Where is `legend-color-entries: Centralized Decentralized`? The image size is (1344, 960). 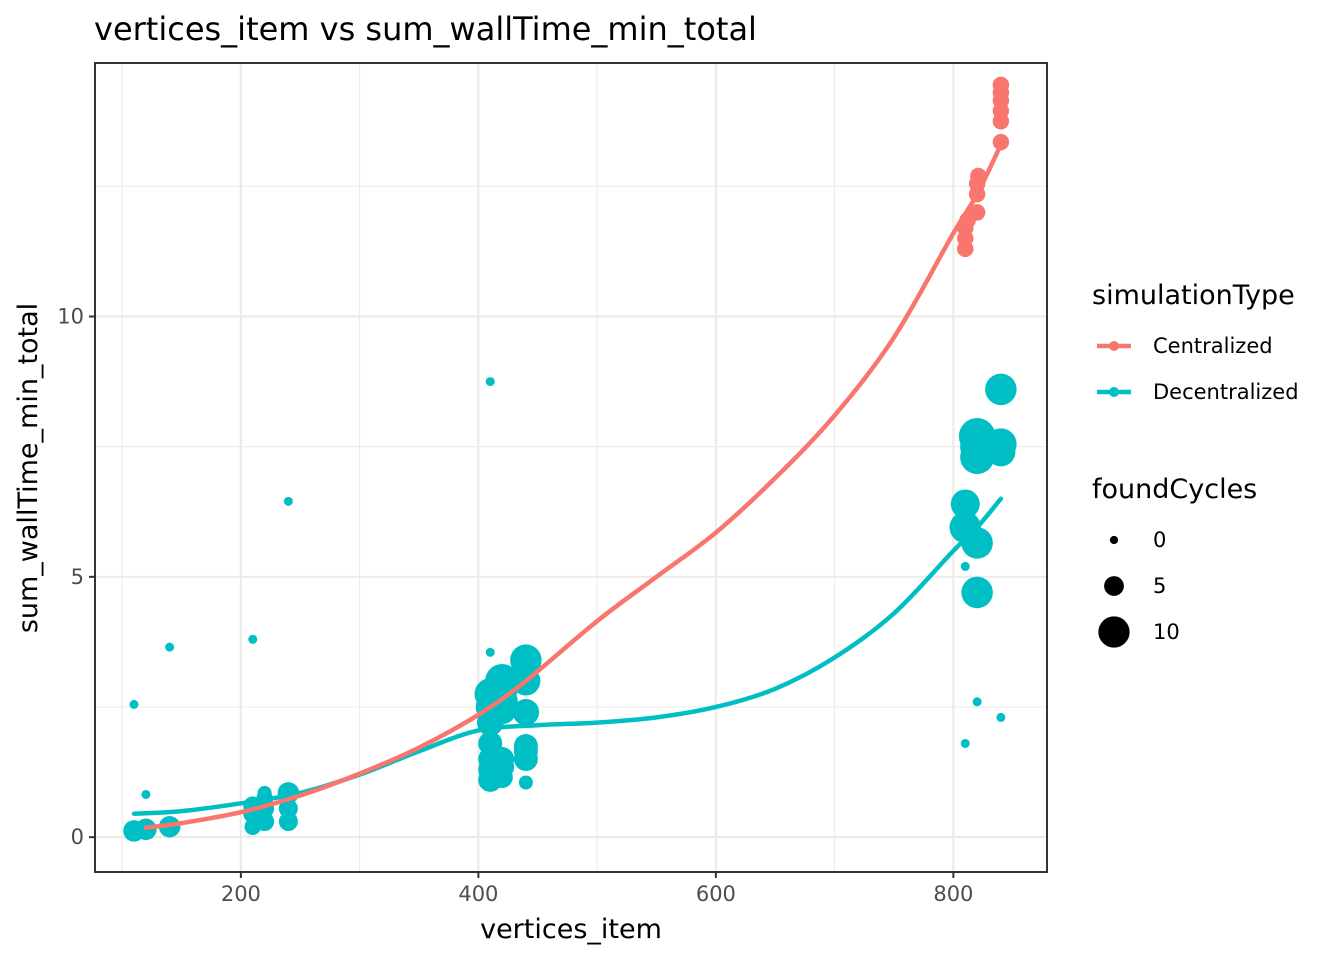
legend-color-entries: Centralized Decentralized is located at coordinates (1198, 369).